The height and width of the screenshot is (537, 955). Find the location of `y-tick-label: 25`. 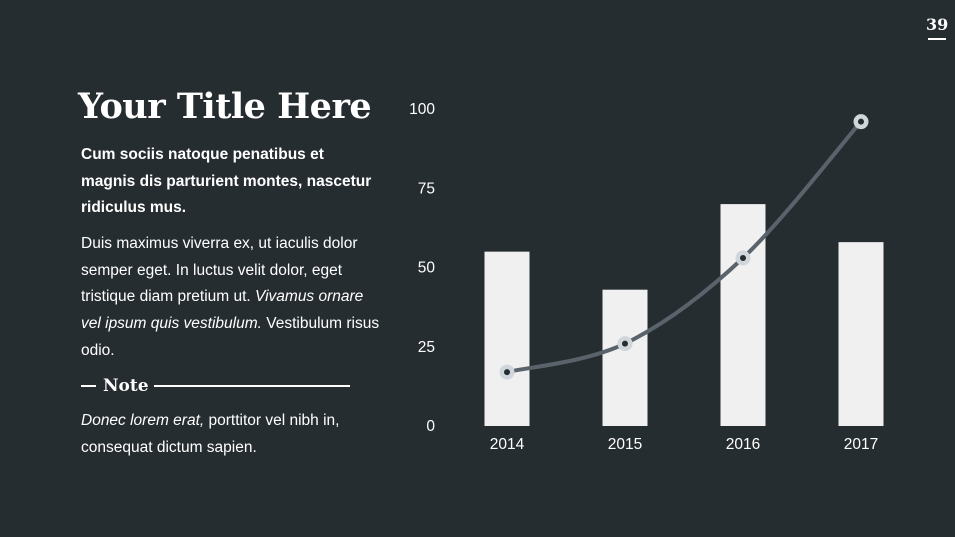

y-tick-label: 25 is located at coordinates (426, 347).